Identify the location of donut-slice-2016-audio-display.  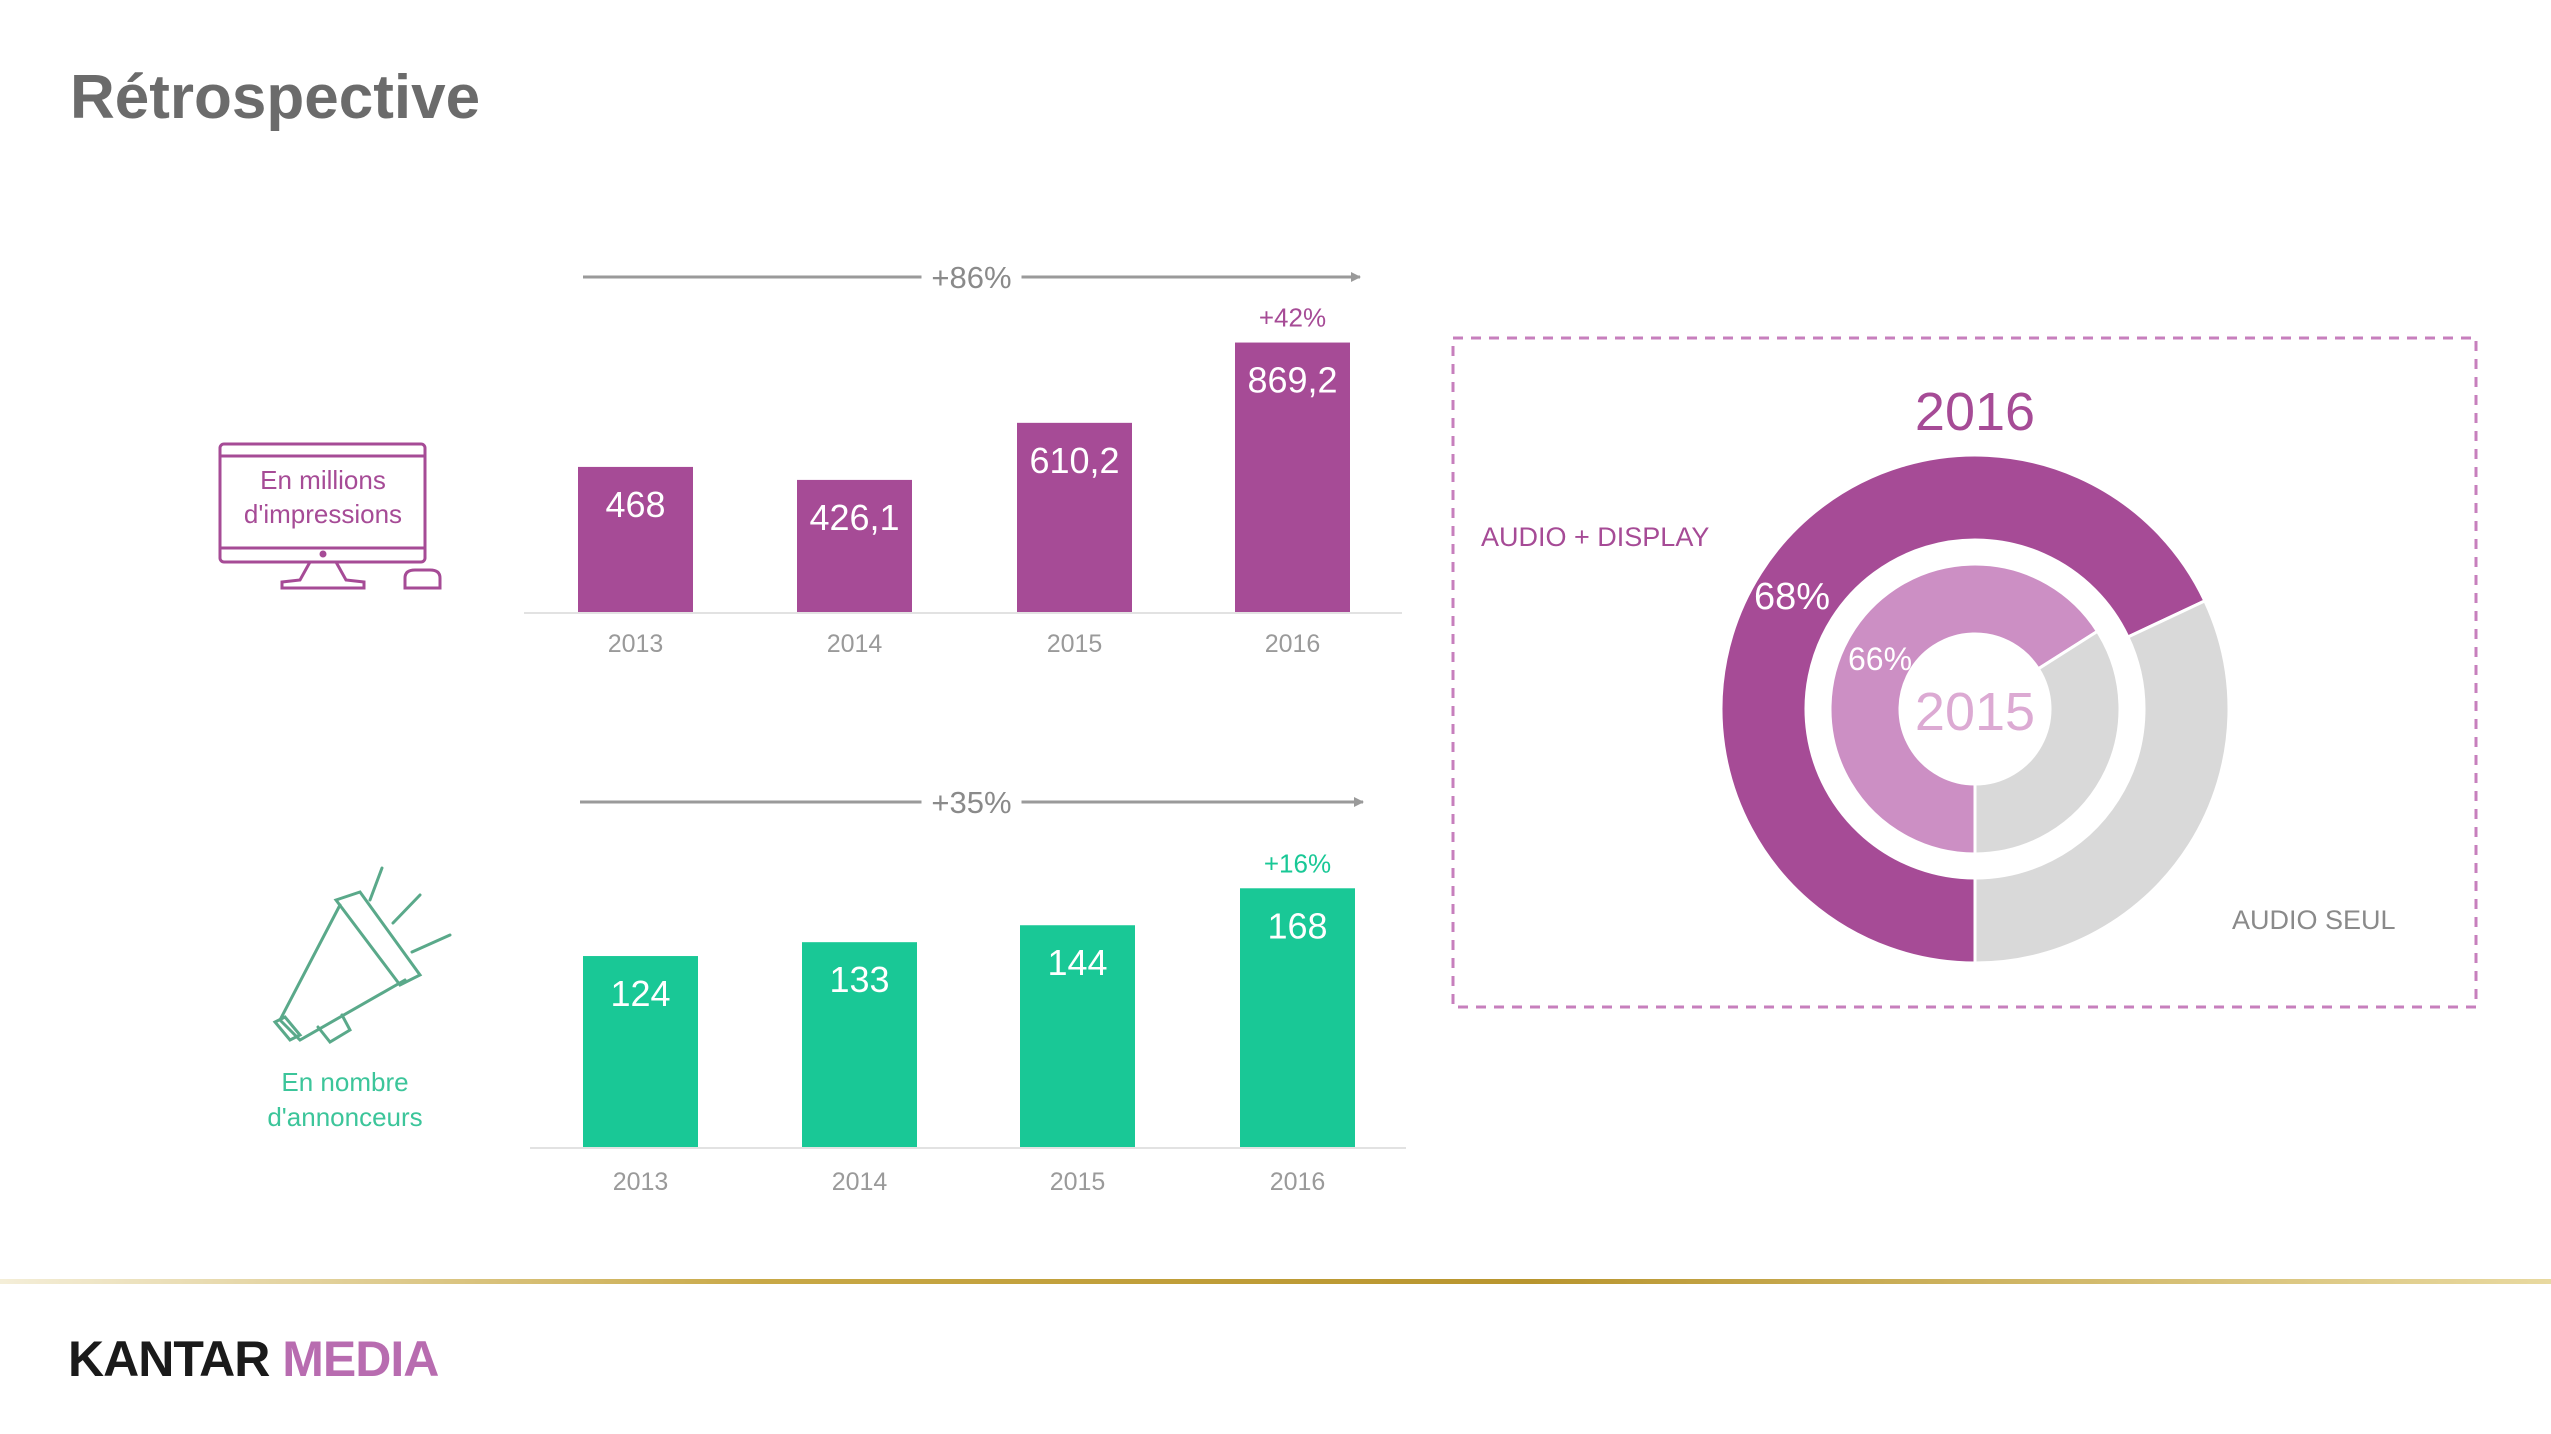
(1963, 709).